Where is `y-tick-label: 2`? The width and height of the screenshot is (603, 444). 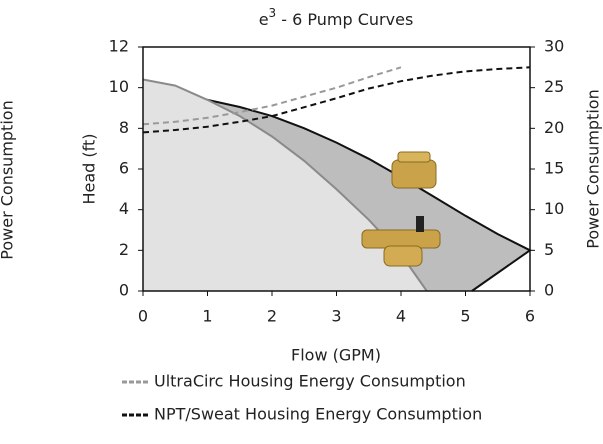
y-tick-label: 2 is located at coordinates (124, 249).